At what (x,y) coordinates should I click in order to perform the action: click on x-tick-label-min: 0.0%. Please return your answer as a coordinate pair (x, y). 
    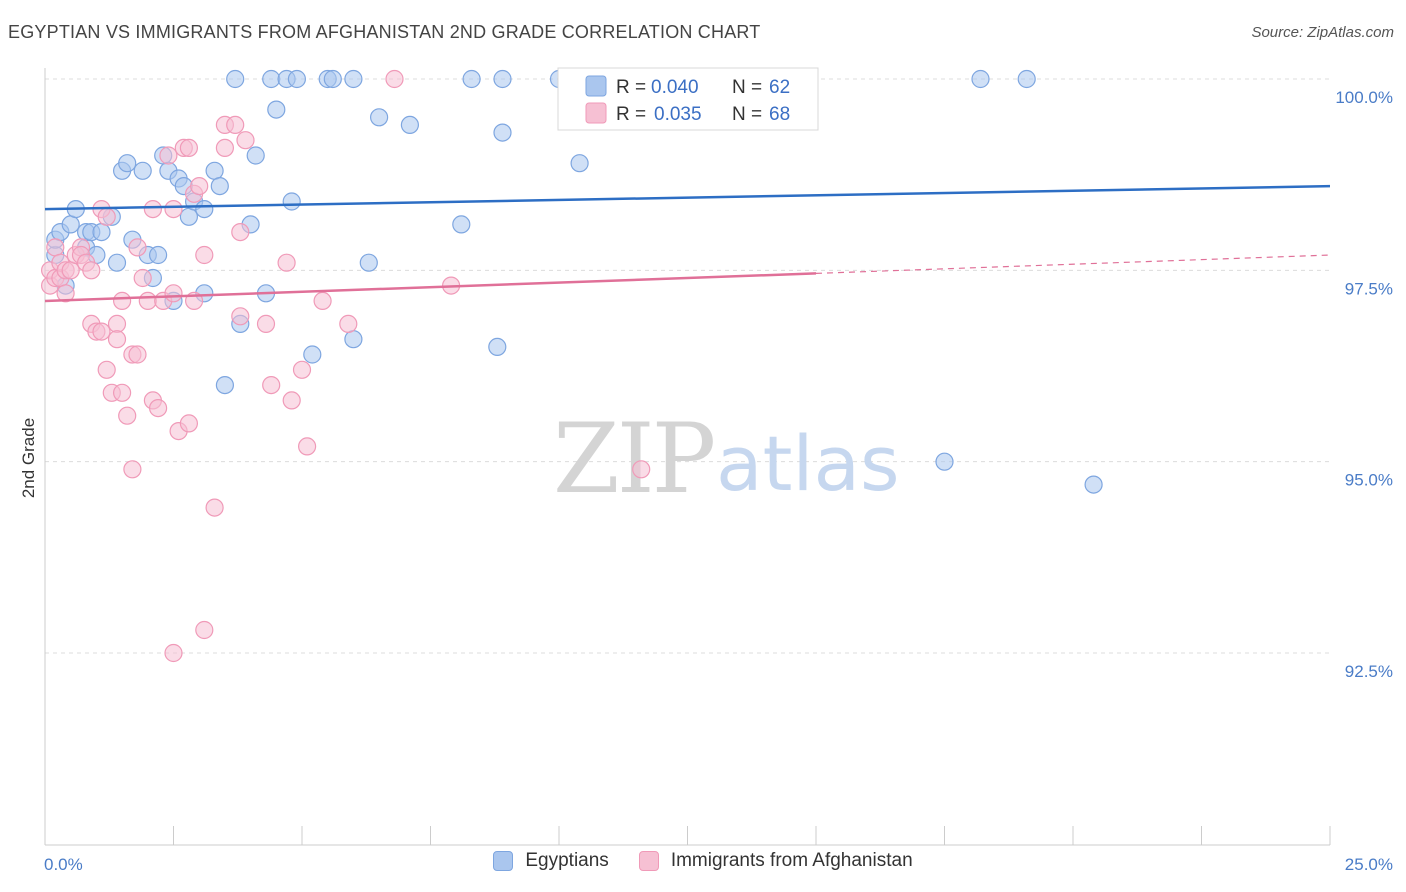
    Looking at the image, I should click on (63, 864).